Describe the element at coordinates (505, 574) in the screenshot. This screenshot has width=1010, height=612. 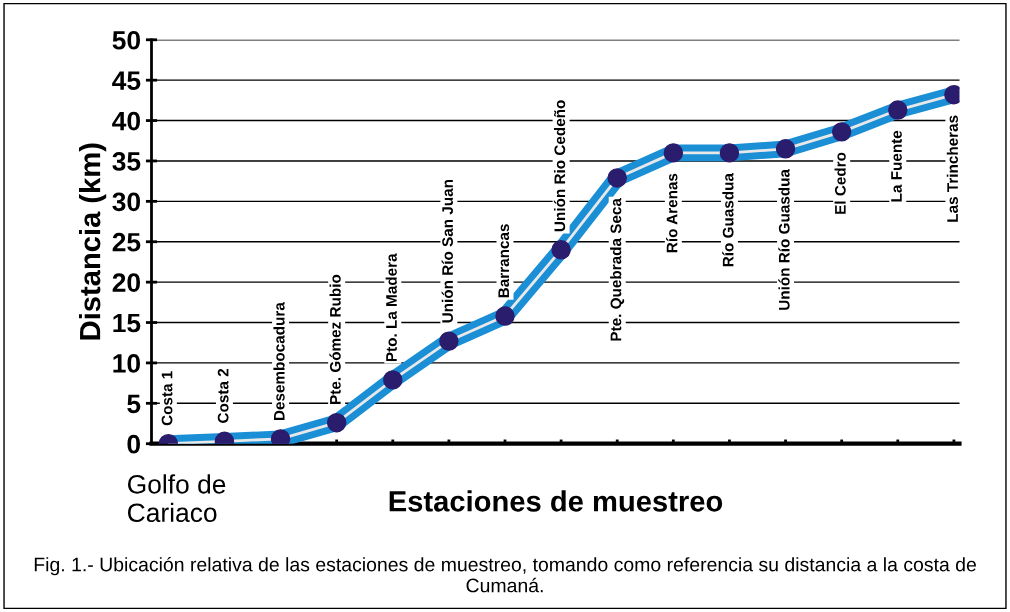
I see `caption: Fig. 1.- Ubicación relativa de las estaciones de muestreo, tomando como referencia su distancia a la costa de Cumaná.` at that location.